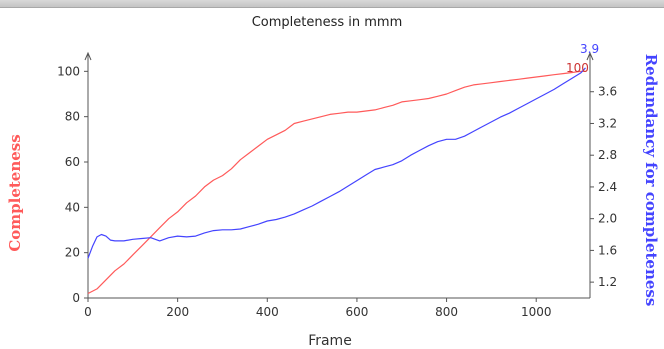  Describe the element at coordinates (15, 192) in the screenshot. I see `y-axis-left-title: Completeness` at that location.